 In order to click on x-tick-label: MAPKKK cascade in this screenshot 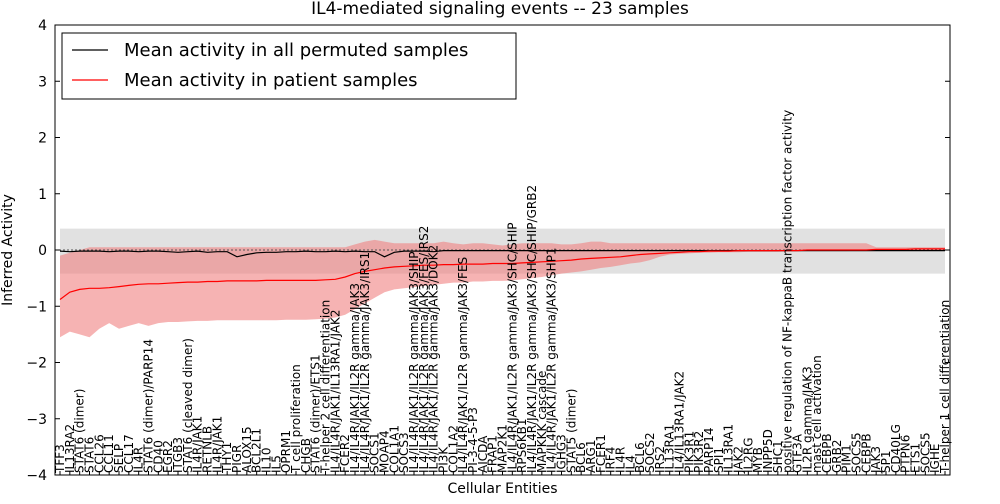, I will do `click(542, 422)`.